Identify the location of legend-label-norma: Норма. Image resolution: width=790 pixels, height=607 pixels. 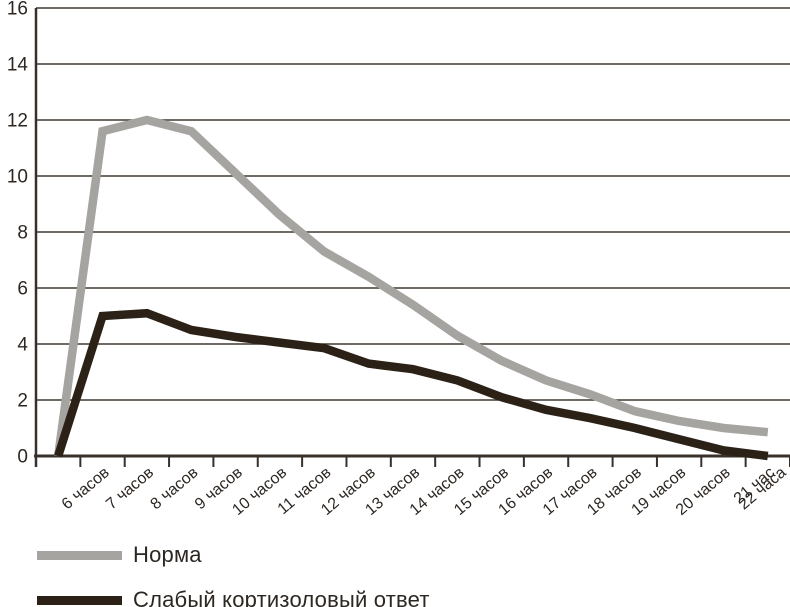
(167, 554).